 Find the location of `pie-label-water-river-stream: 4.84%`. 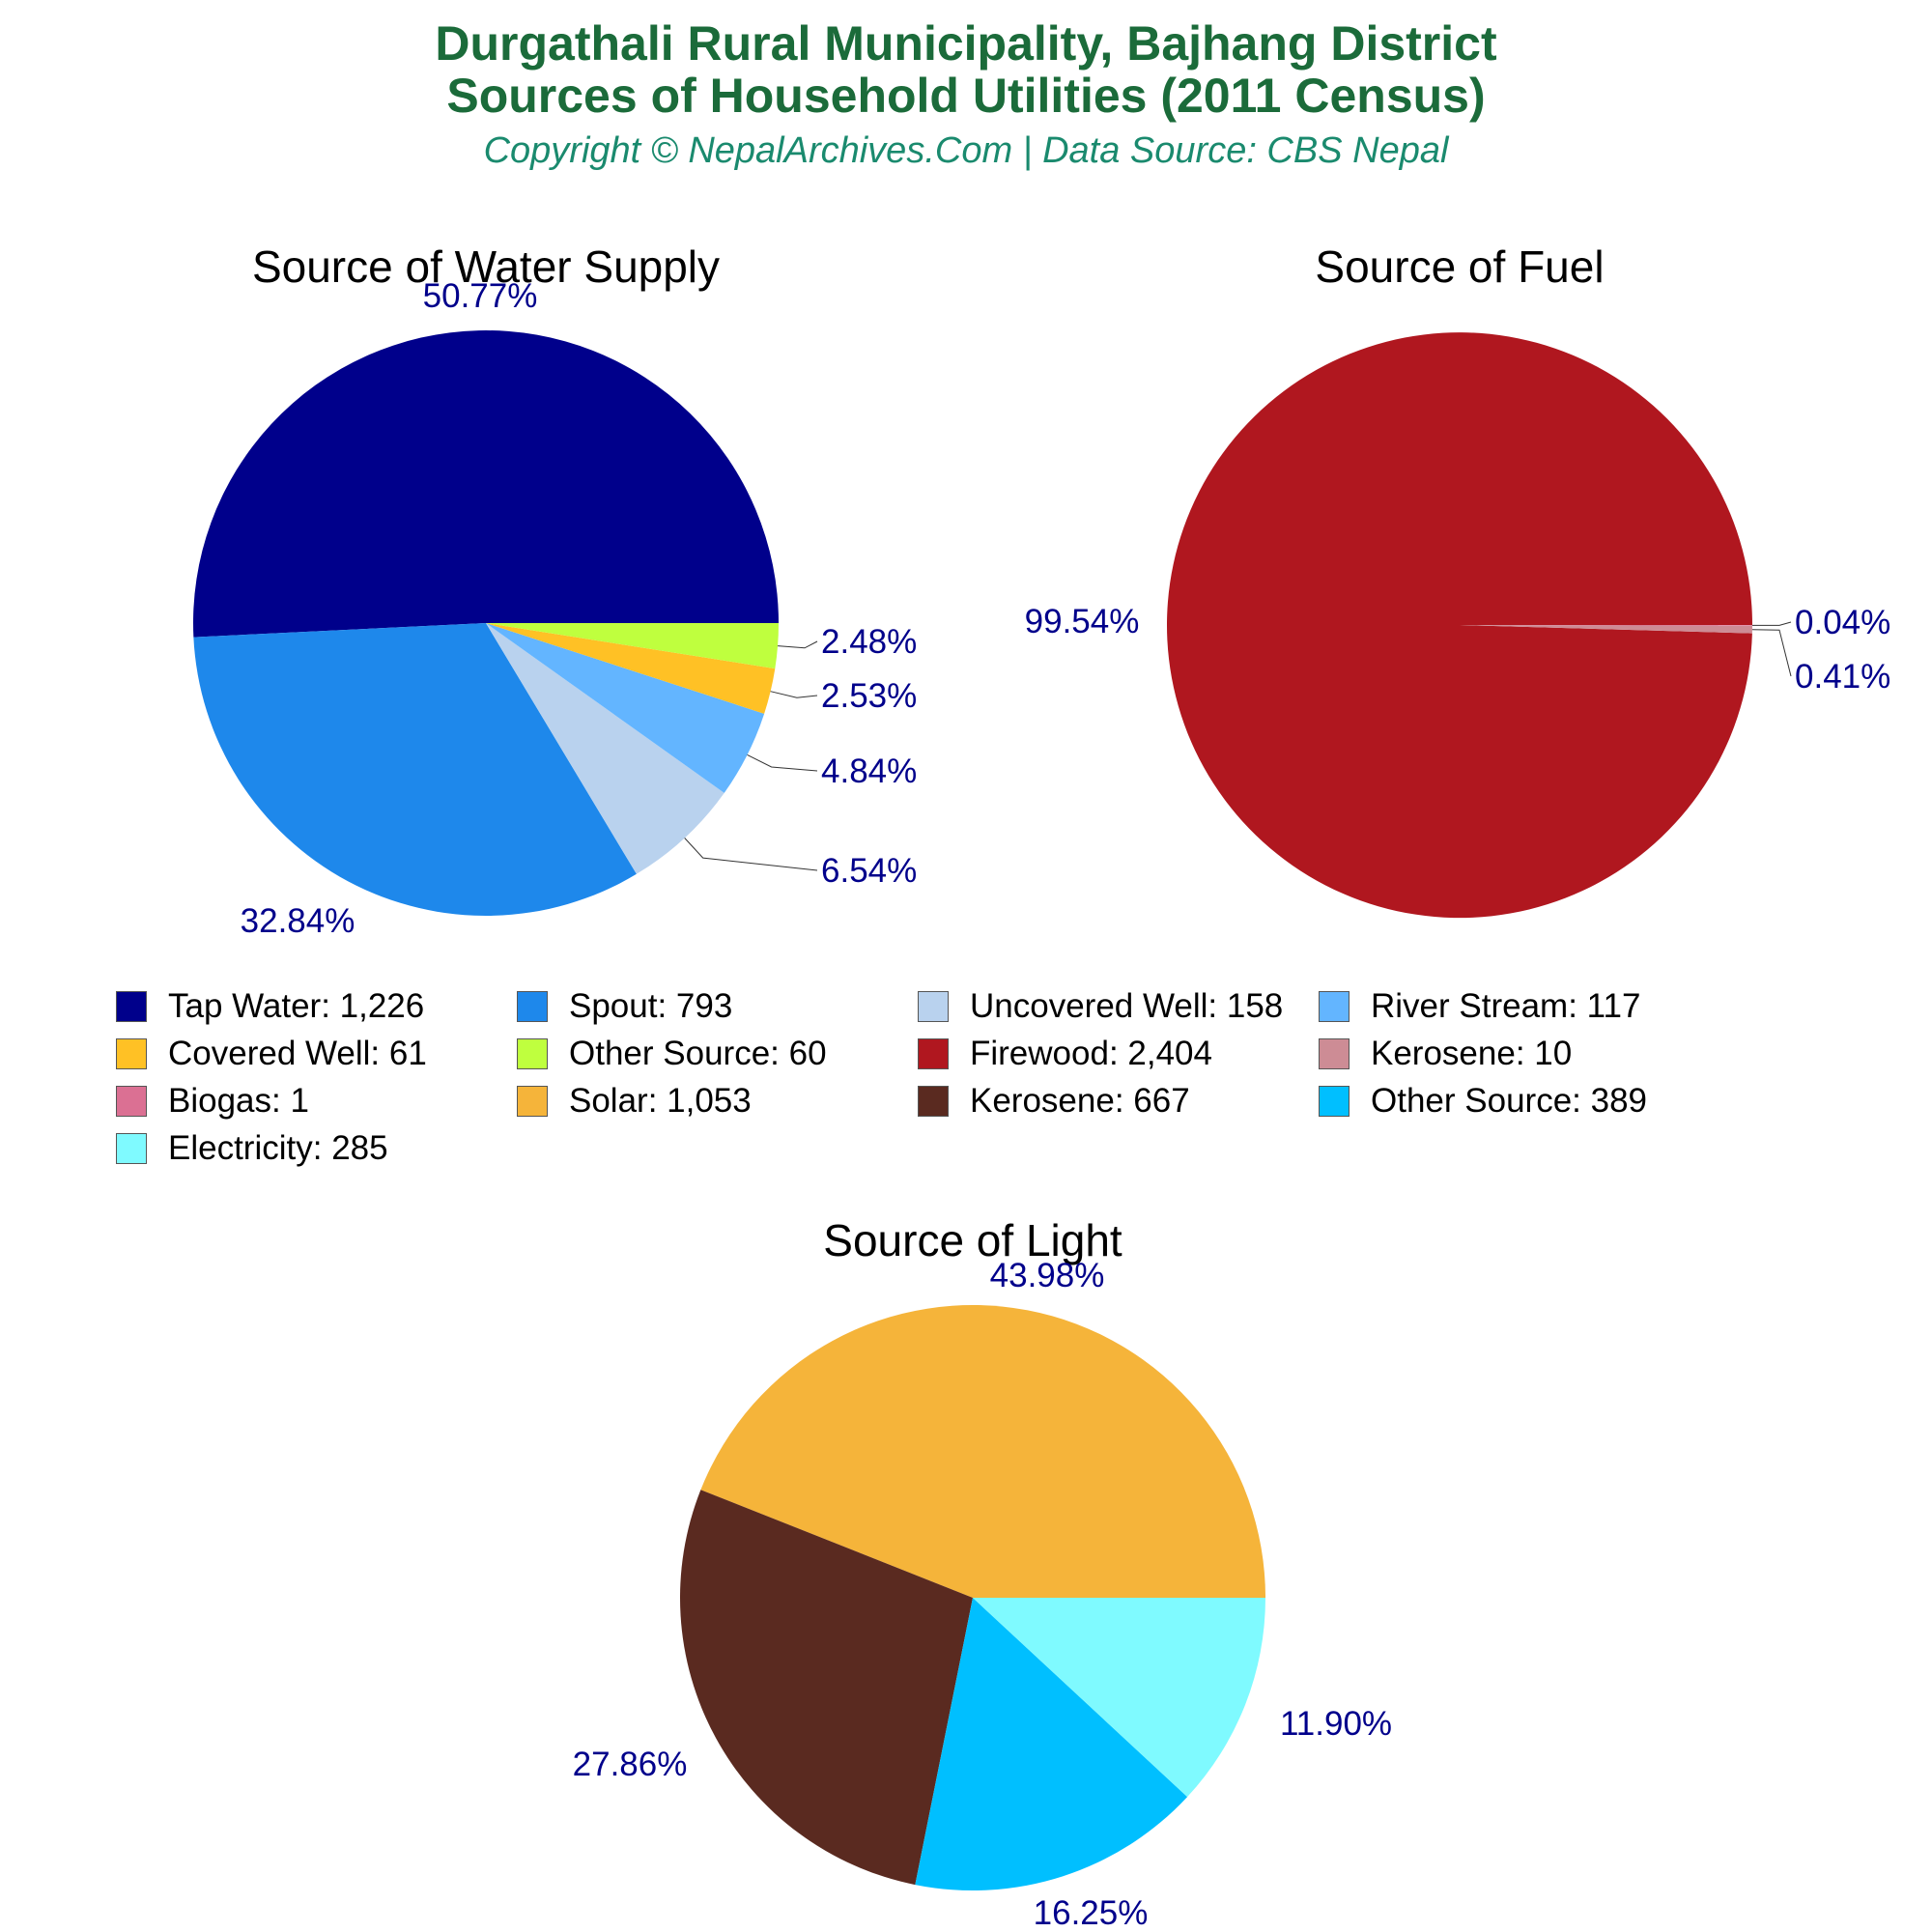

pie-label-water-river-stream: 4.84% is located at coordinates (869, 771).